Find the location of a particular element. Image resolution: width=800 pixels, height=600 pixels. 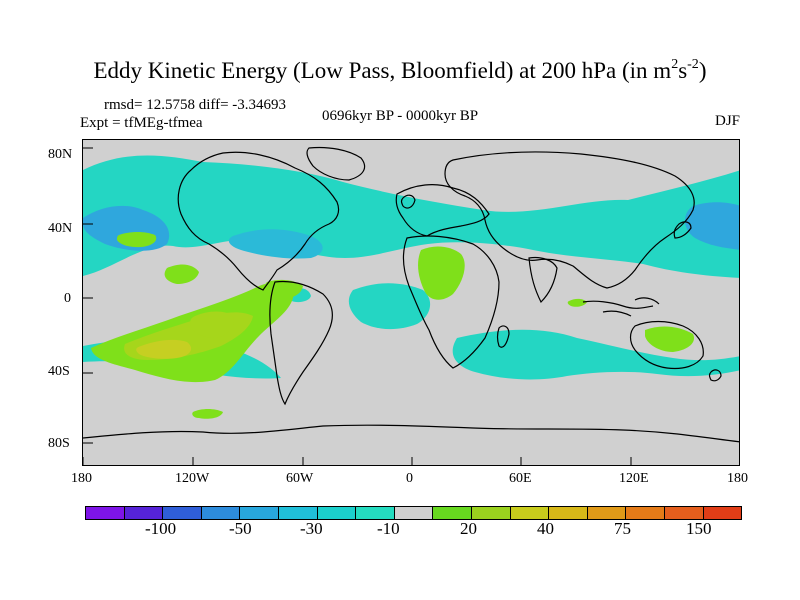

coastline-africa is located at coordinates (451, 302).